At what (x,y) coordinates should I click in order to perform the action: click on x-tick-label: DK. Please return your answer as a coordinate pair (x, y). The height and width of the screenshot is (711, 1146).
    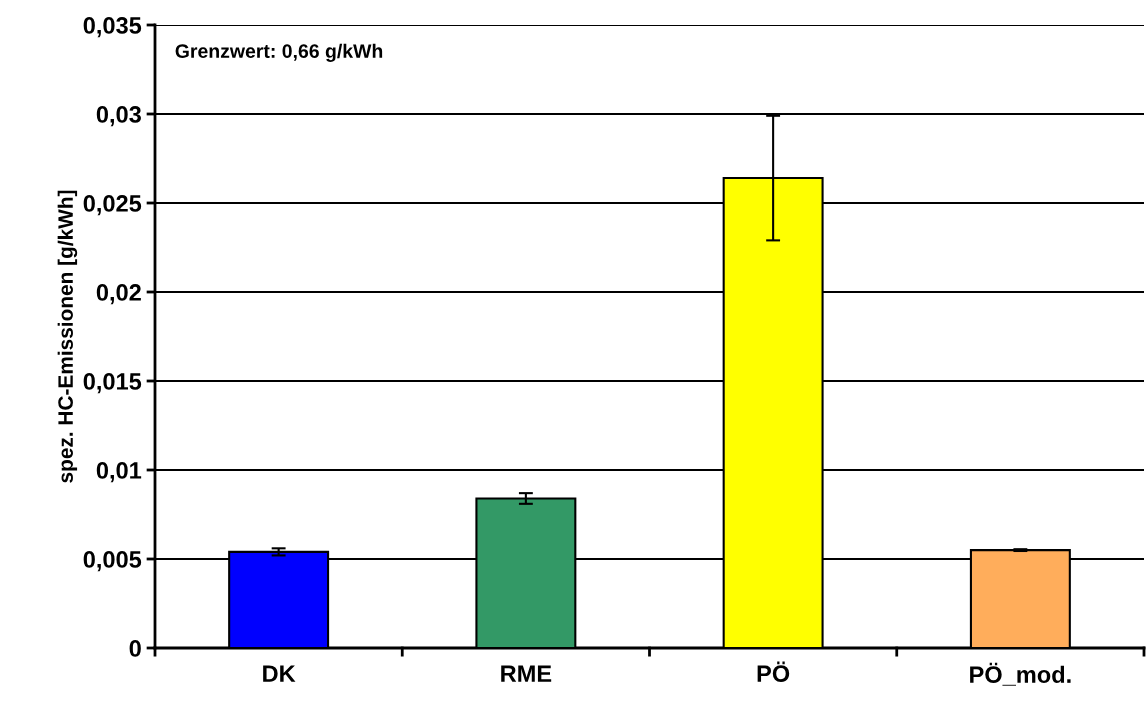
    Looking at the image, I should click on (279, 673).